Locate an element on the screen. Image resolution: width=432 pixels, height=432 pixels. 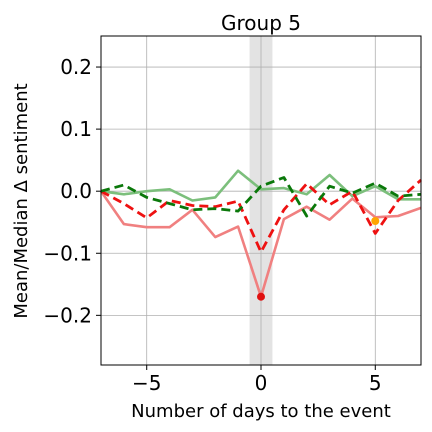
y-tick-label: −0.1 is located at coordinates (67, 253).